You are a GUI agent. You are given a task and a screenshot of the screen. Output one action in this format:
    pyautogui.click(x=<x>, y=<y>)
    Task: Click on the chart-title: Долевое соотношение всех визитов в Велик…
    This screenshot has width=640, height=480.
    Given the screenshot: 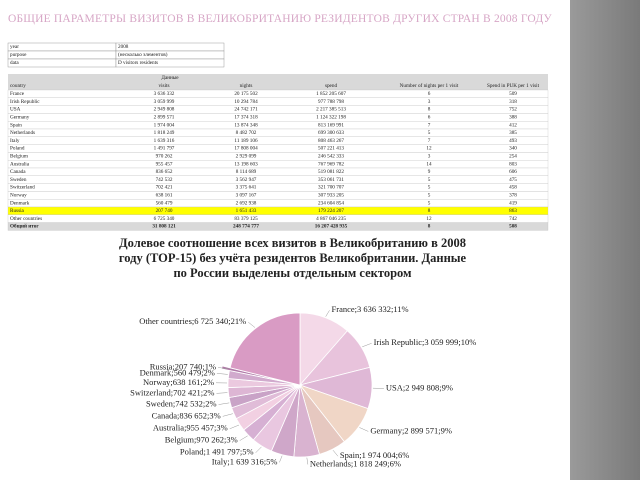 What is the action you would take?
    pyautogui.click(x=292, y=258)
    